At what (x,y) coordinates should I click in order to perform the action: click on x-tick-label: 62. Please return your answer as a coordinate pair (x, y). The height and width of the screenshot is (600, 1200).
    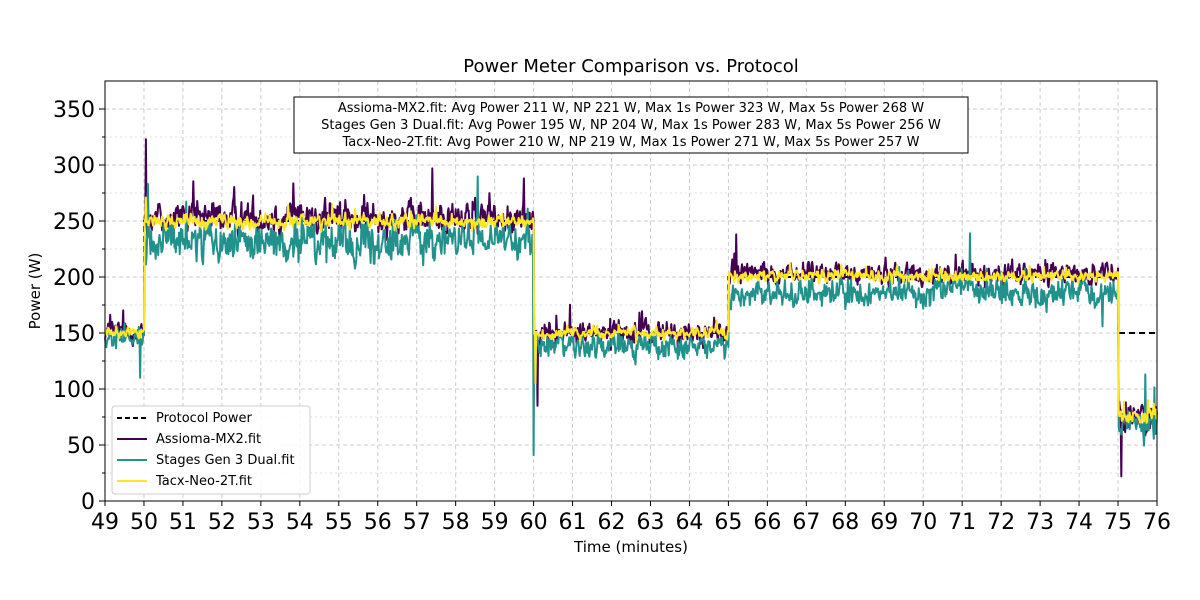
    Looking at the image, I should click on (612, 522).